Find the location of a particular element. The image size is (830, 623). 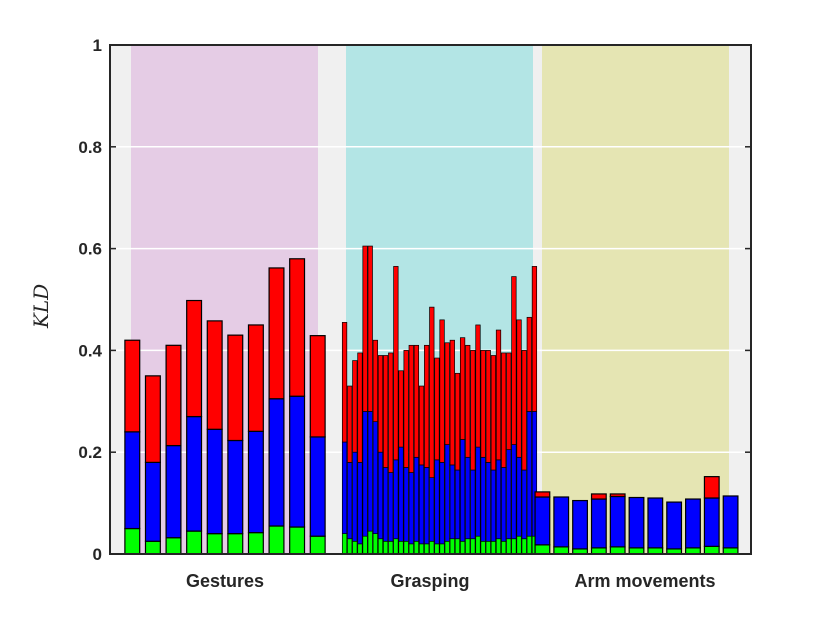

x-axis-category-labels: Gestures Grasping Arm movements is located at coordinates (451, 581).